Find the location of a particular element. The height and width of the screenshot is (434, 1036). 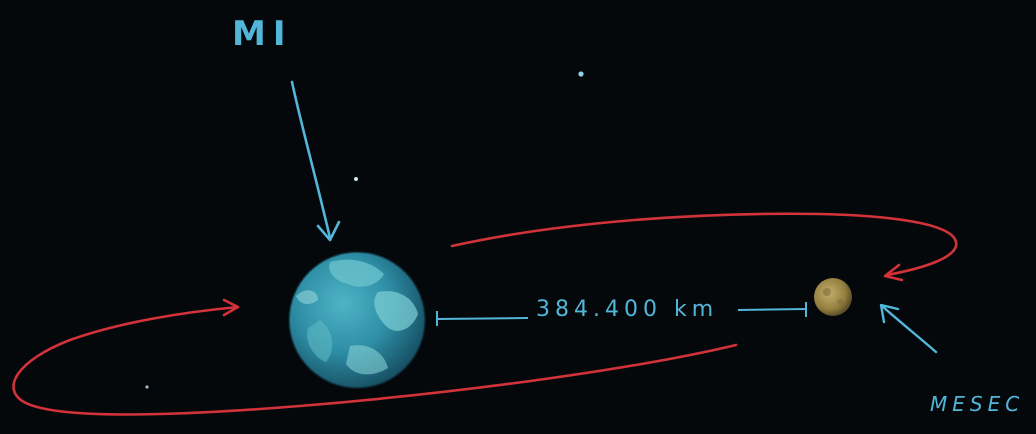

earth-label: MI is located at coordinates (262, 34).